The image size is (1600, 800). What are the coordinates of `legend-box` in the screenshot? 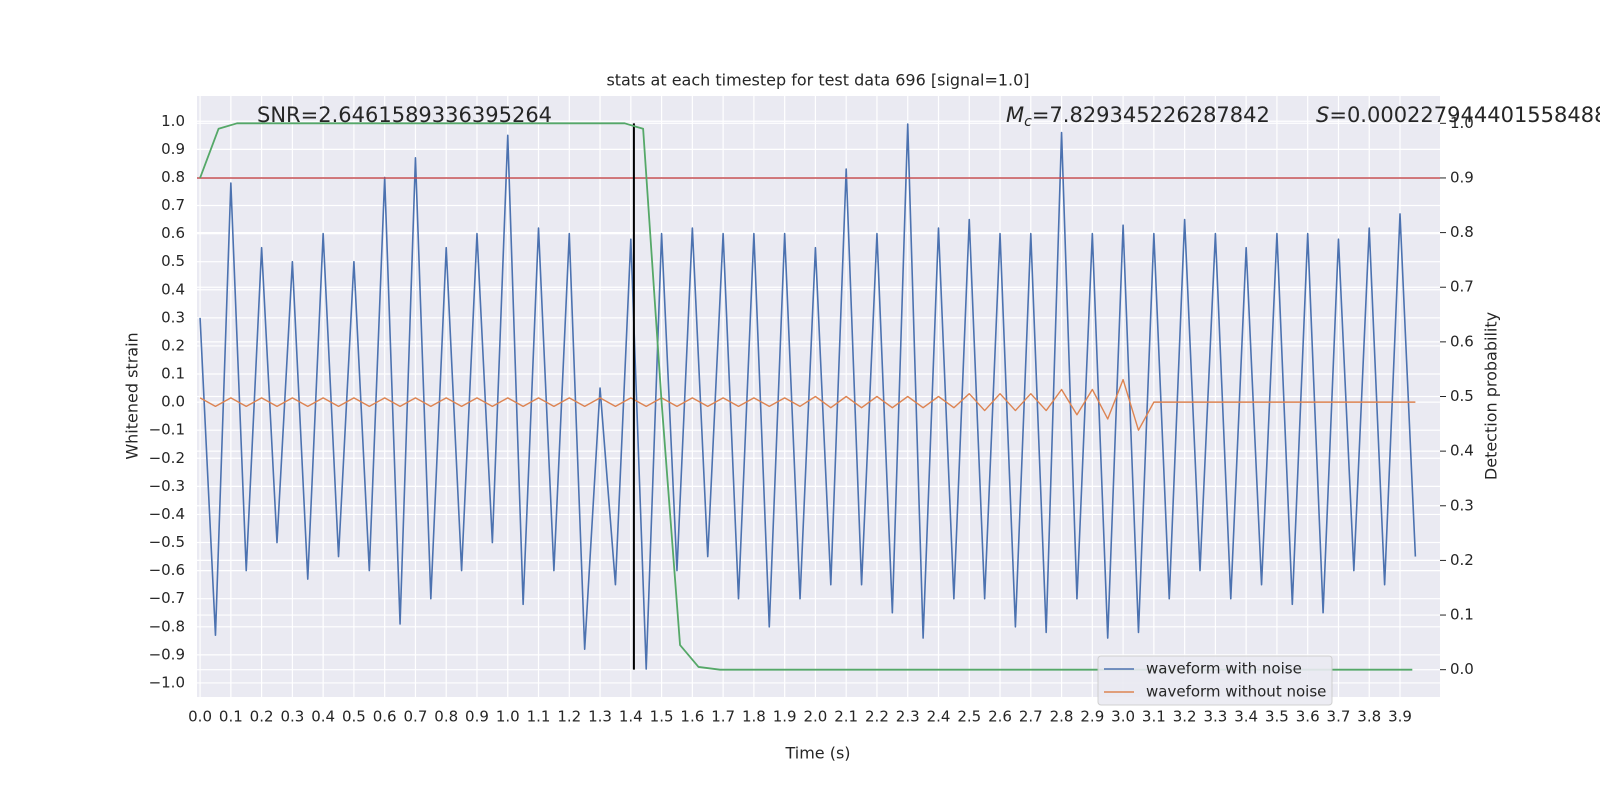 It's located at (1215, 680).